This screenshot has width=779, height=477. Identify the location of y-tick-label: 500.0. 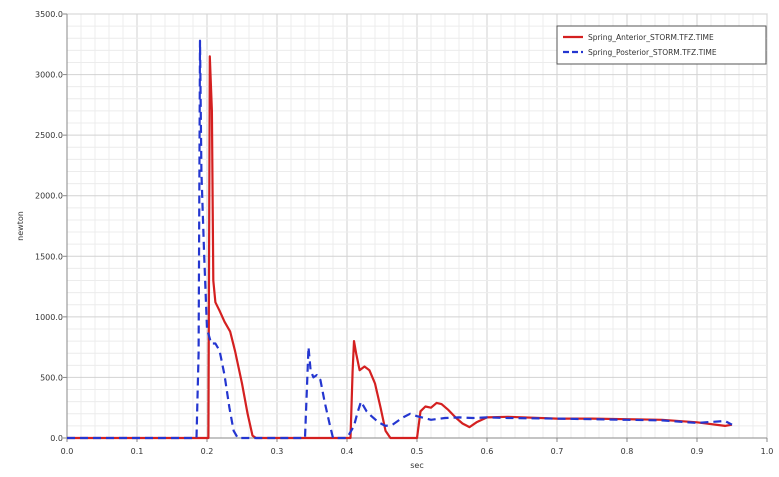
(51, 377).